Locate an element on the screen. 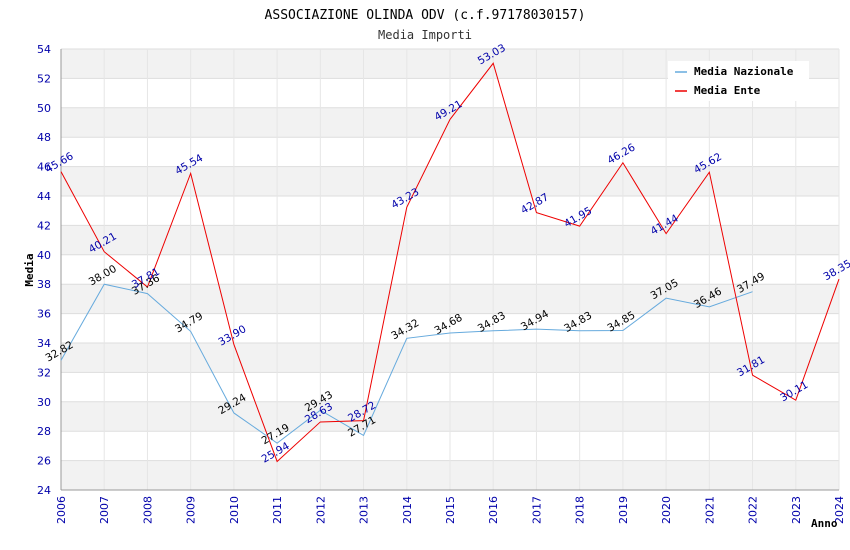 The image size is (850, 550). x-tick-label: 2018 is located at coordinates (580, 510).